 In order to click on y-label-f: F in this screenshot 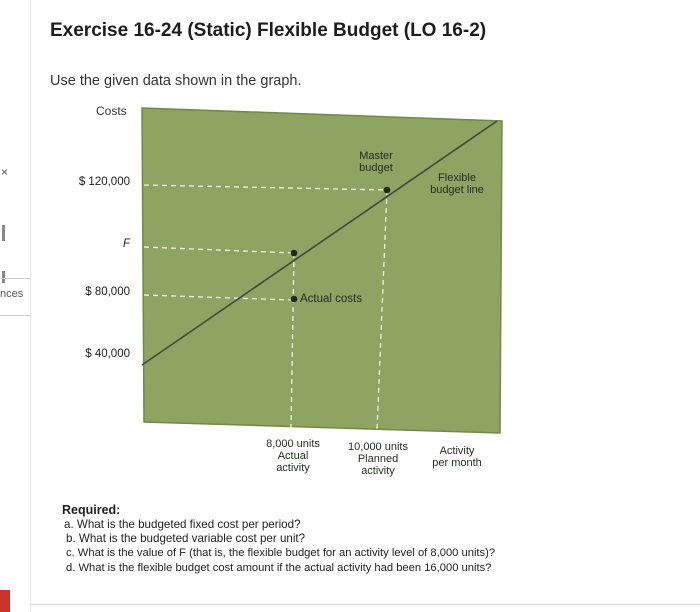, I will do `click(126, 244)`.